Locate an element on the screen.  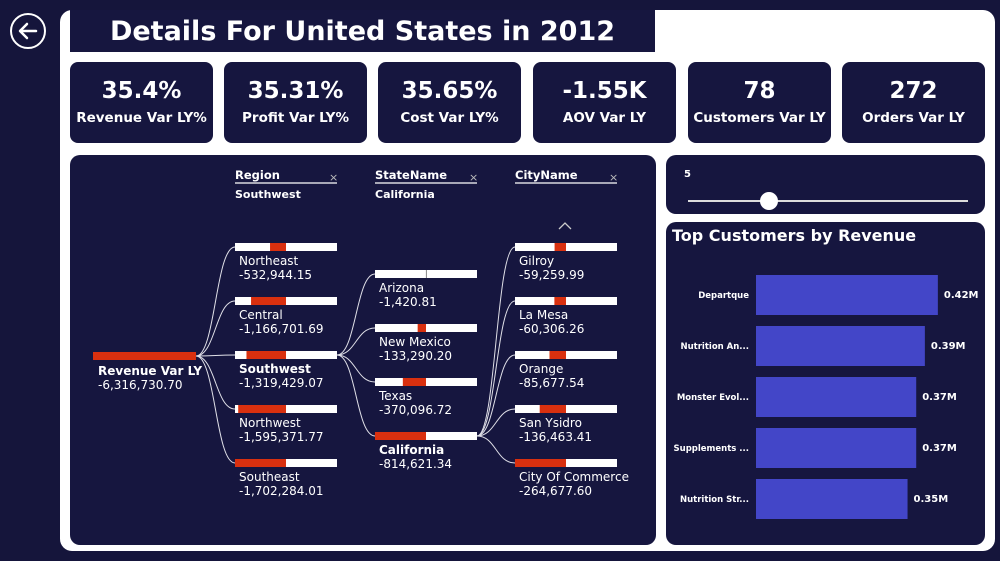
level-header-statename: StateName is located at coordinates (411, 175).